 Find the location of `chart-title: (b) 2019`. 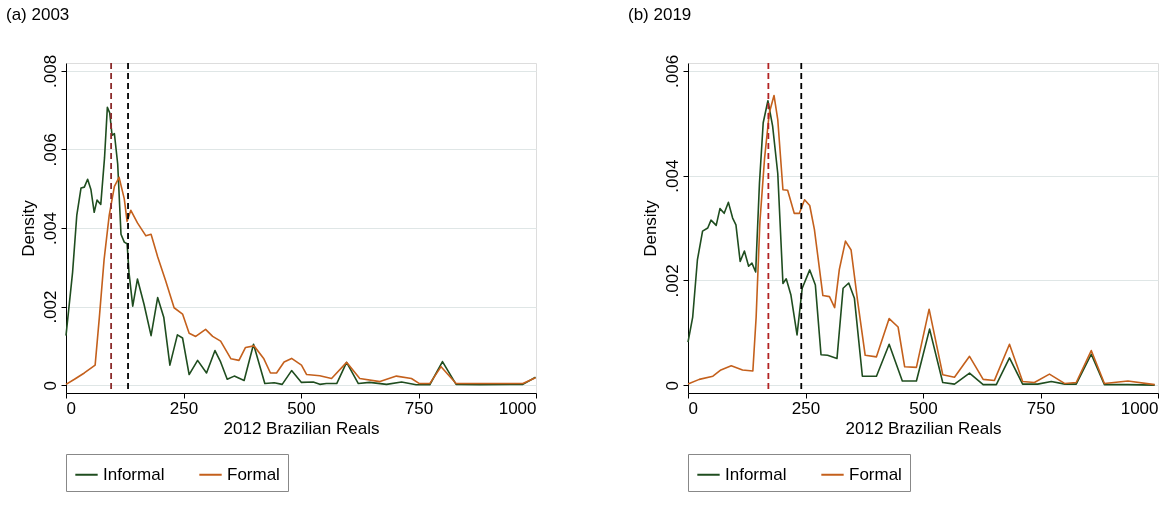

chart-title: (b) 2019 is located at coordinates (660, 15).